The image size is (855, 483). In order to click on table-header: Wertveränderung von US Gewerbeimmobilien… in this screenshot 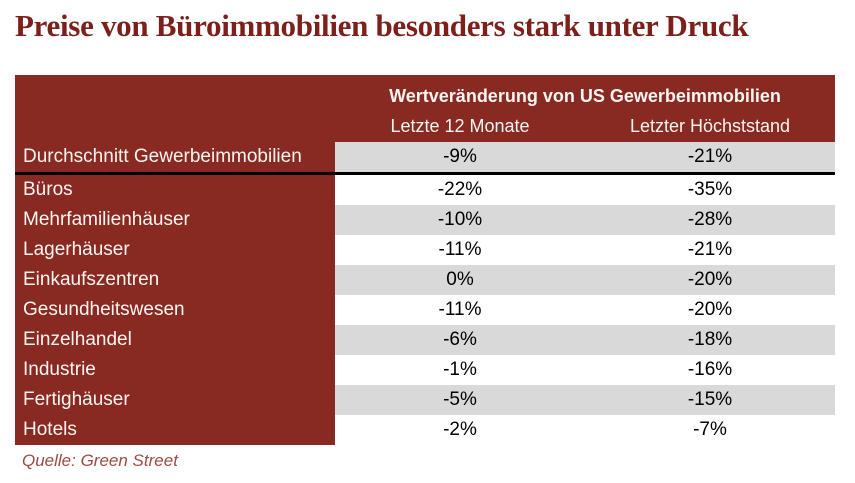, I will do `click(425, 108)`.